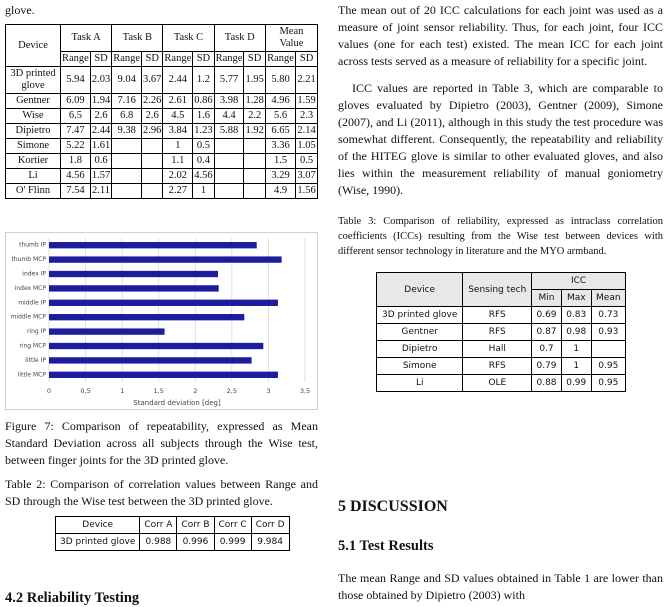  I want to click on cell: 1.57, so click(101, 176).